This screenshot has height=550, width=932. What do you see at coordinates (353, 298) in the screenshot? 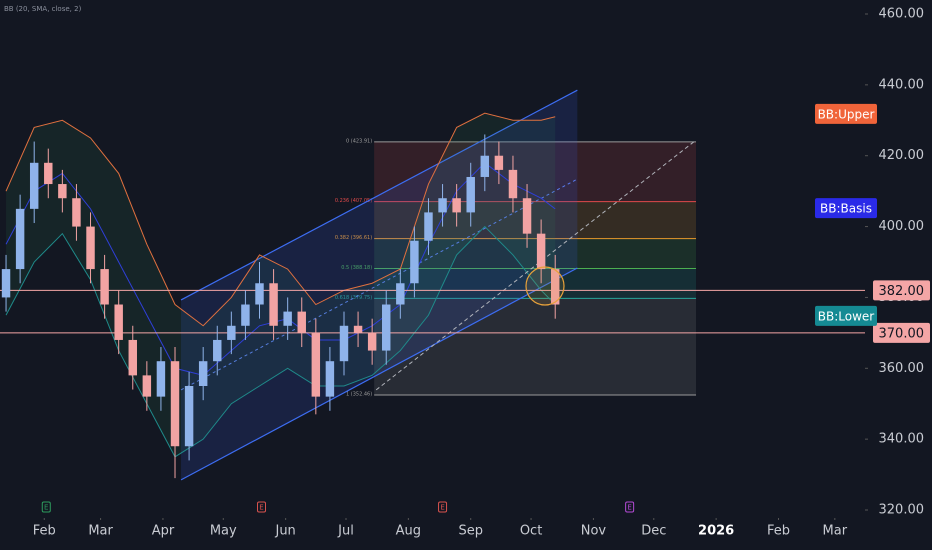
I see `fib-label: 0.618 (379.75)` at bounding box center [353, 298].